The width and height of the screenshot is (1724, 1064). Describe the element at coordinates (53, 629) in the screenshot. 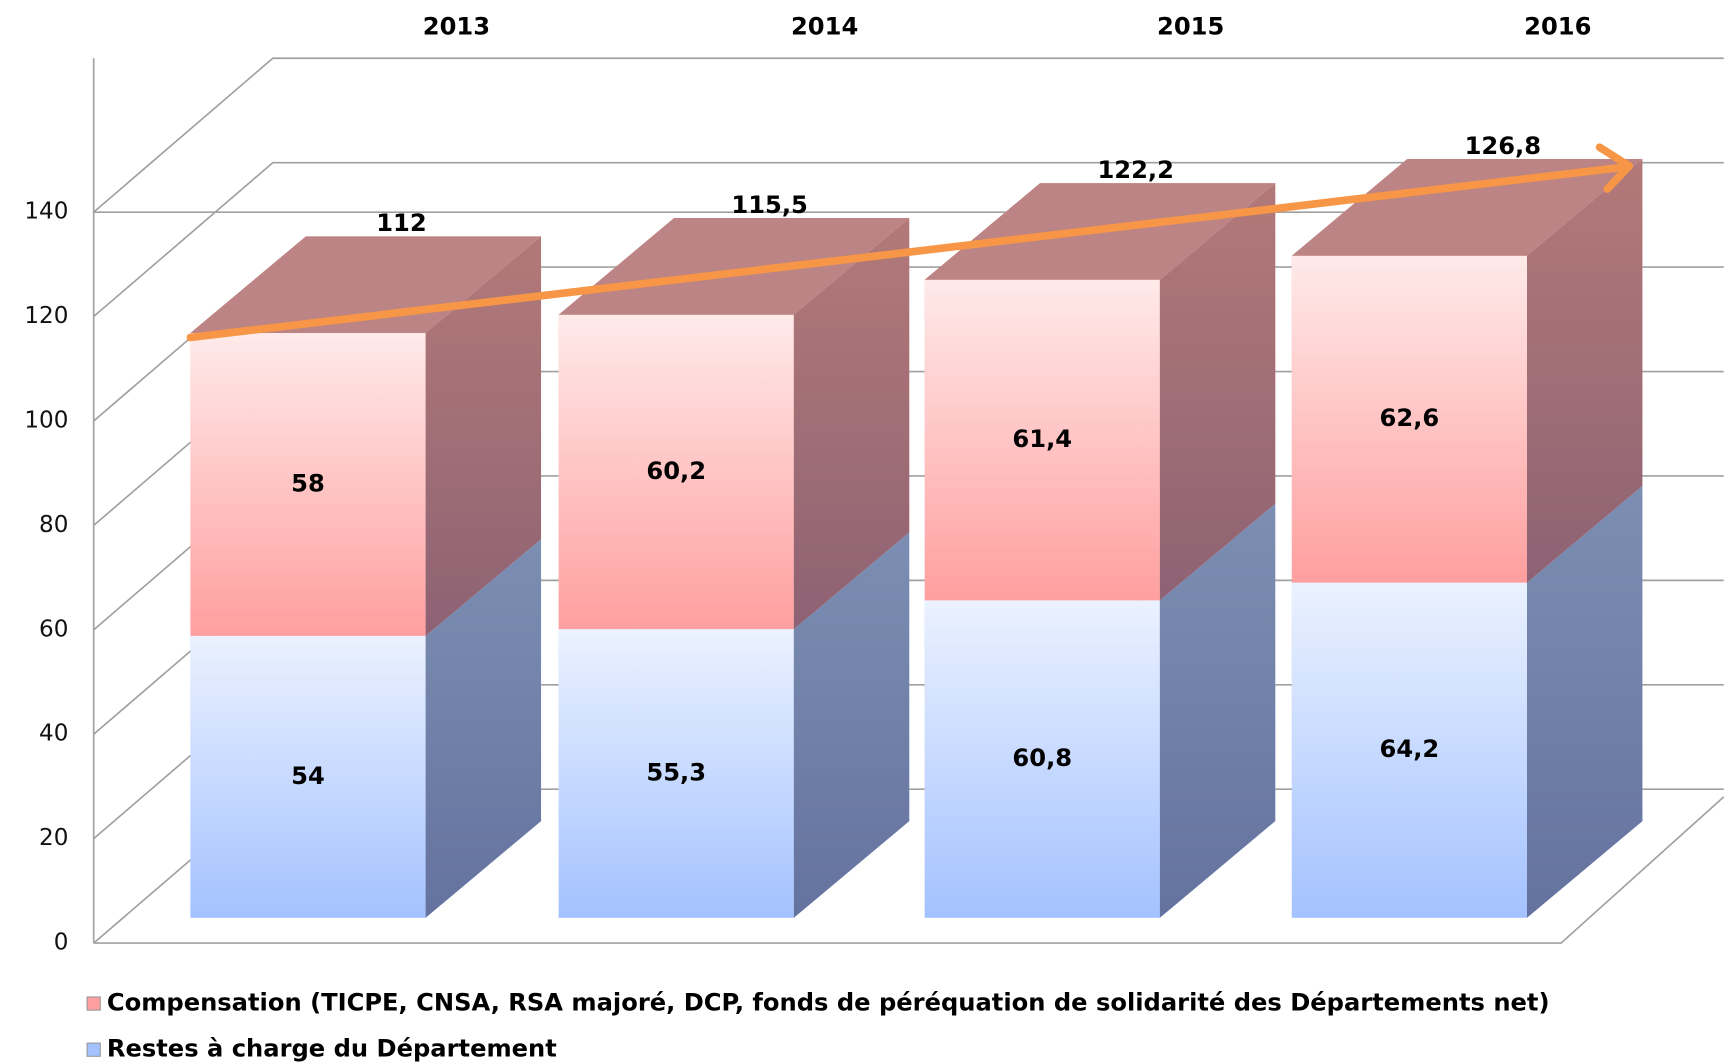

I see `y-tick-label: 60` at that location.